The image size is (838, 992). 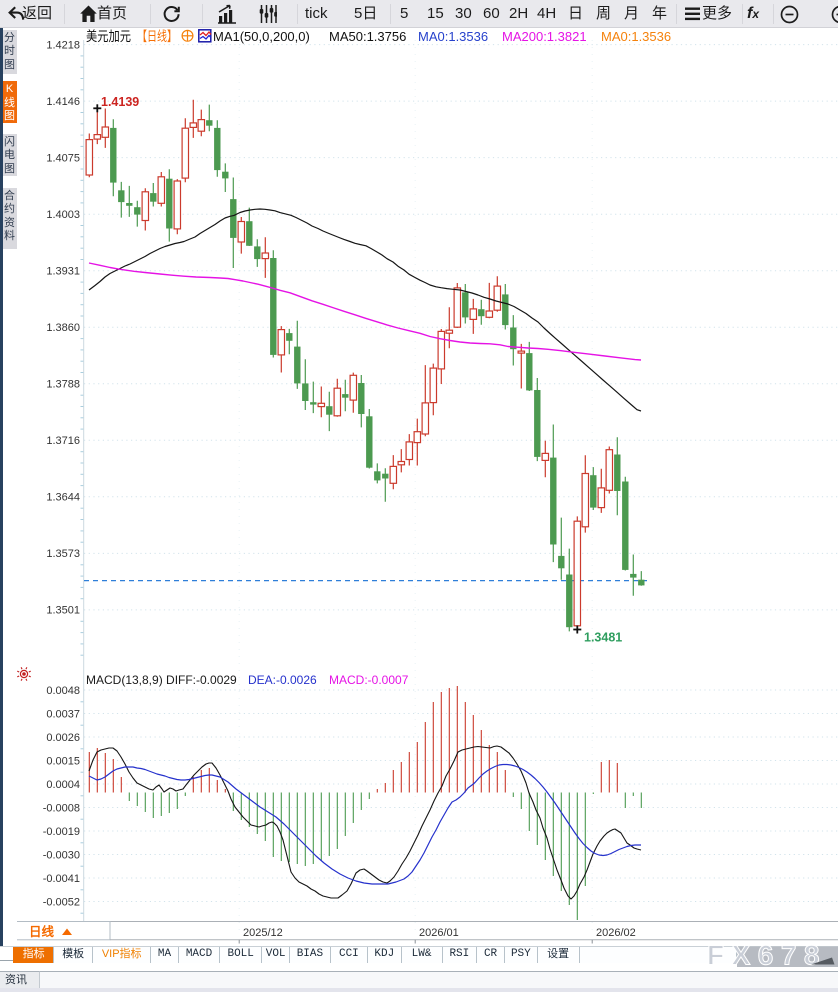 What do you see at coordinates (63, 714) in the screenshot?
I see `svg-text: 0.0037` at bounding box center [63, 714].